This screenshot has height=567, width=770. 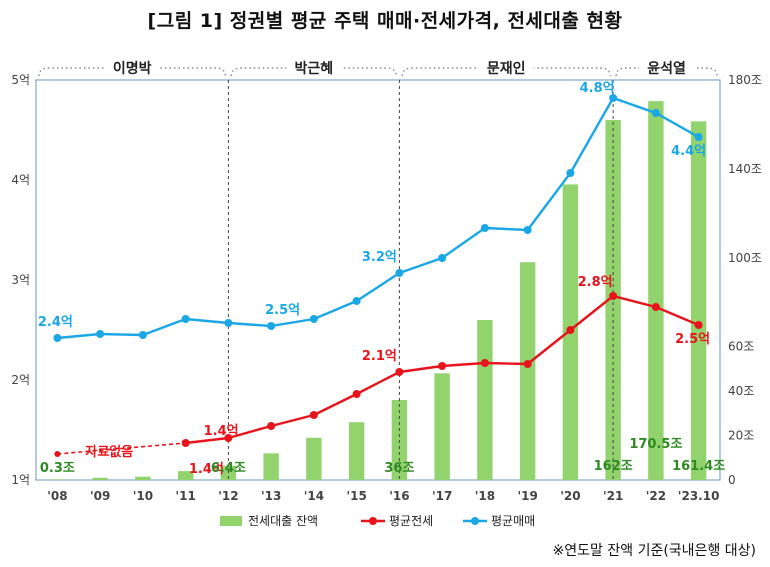 I want to click on legend-entry: 평균전세, so click(x=411, y=521).